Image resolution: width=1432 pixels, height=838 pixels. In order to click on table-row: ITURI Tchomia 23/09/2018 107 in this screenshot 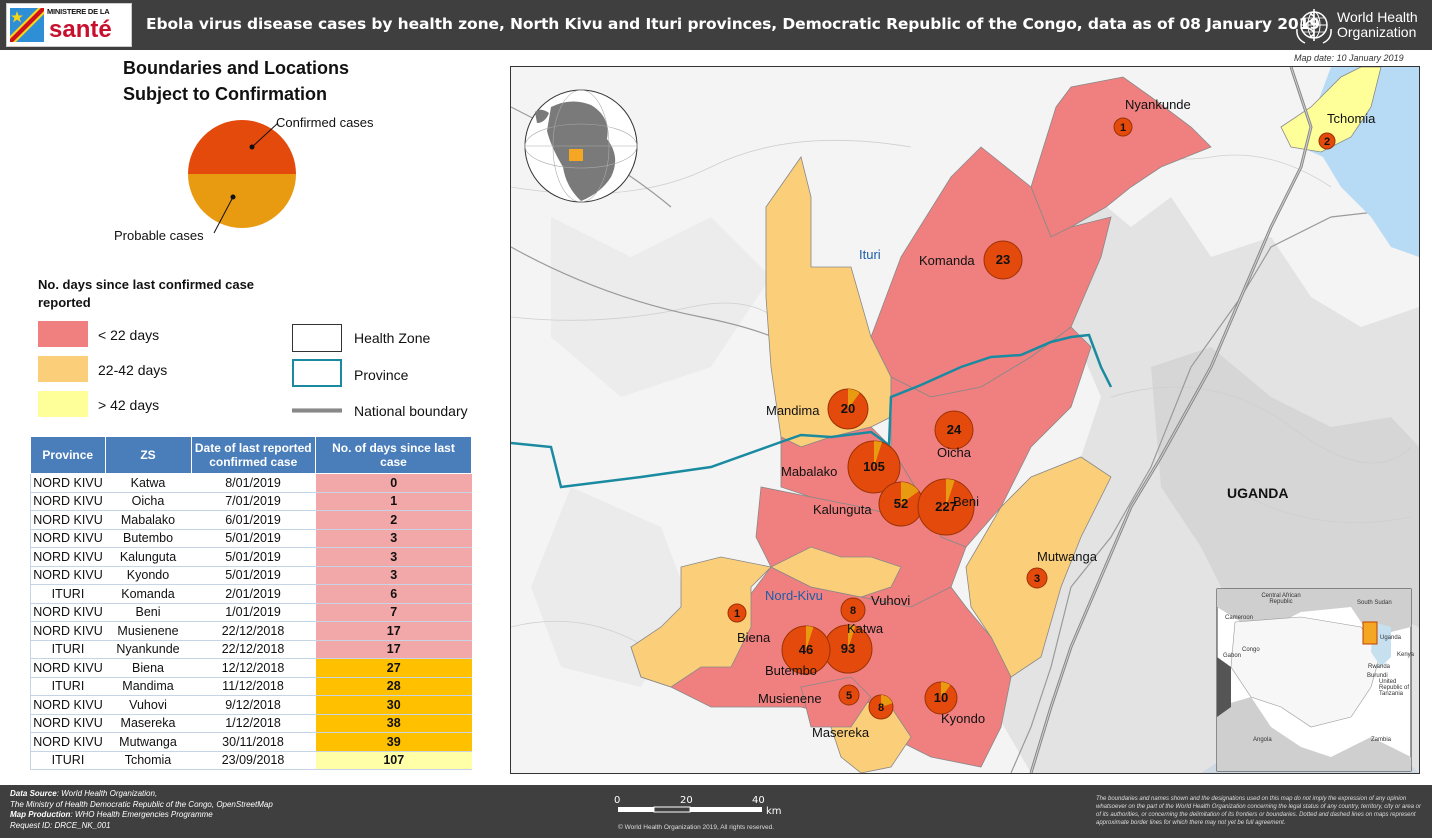, I will do `click(251, 760)`.